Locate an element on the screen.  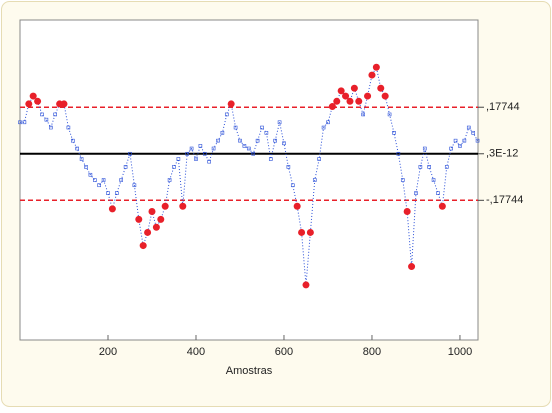
x-tick-label: 1000 is located at coordinates (460, 352).